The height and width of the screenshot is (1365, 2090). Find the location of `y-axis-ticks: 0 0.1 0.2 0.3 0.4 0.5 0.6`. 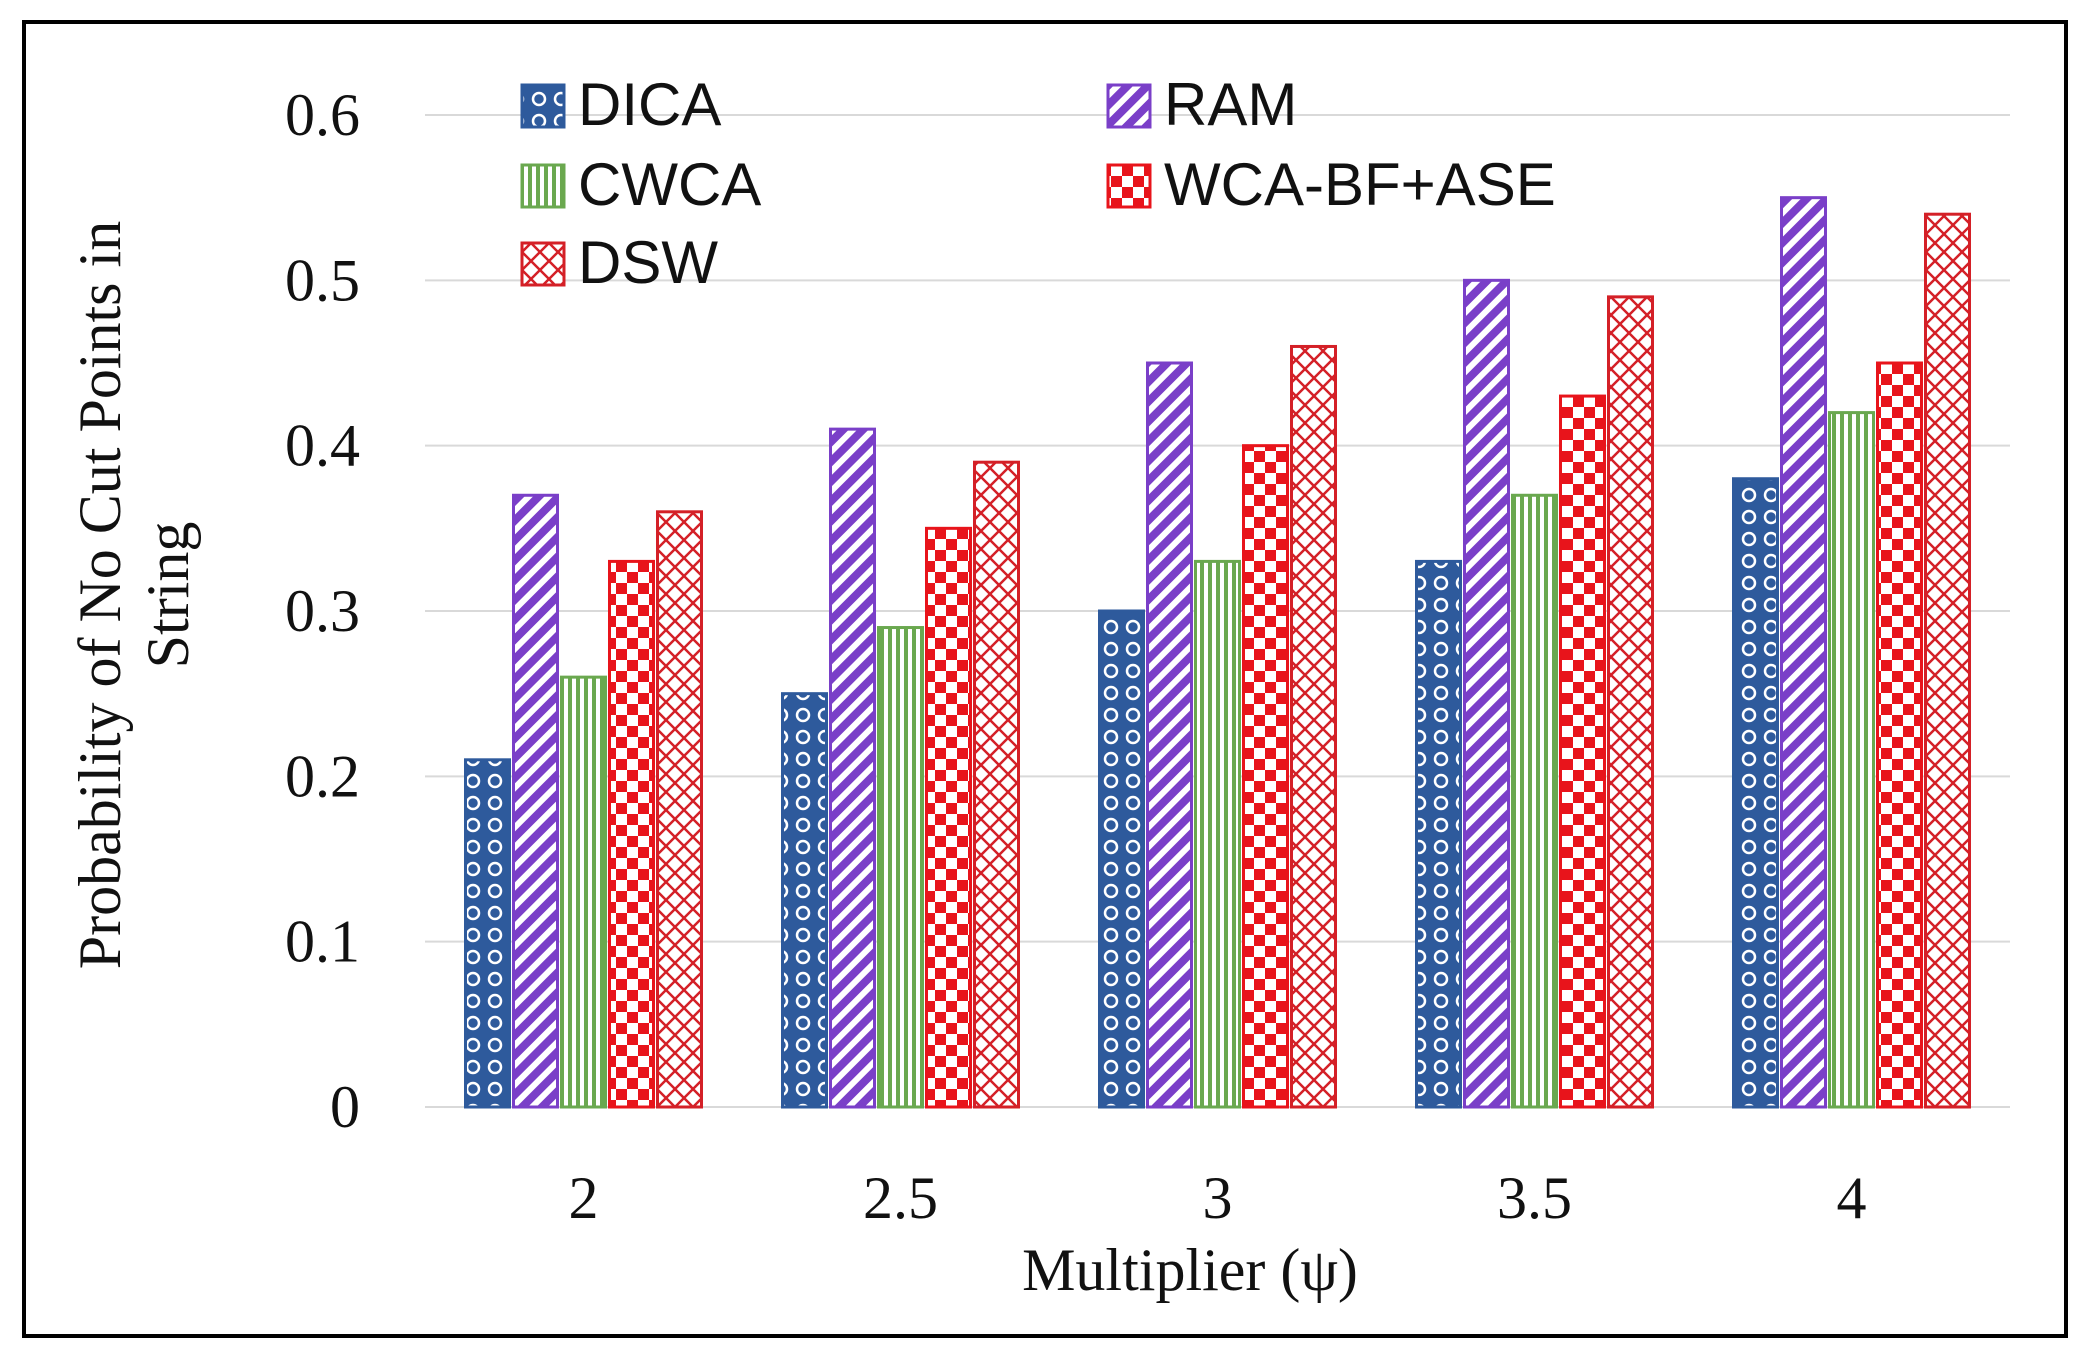

y-axis-ticks: 0 0.1 0.2 0.3 0.4 0.5 0.6 is located at coordinates (322, 611).